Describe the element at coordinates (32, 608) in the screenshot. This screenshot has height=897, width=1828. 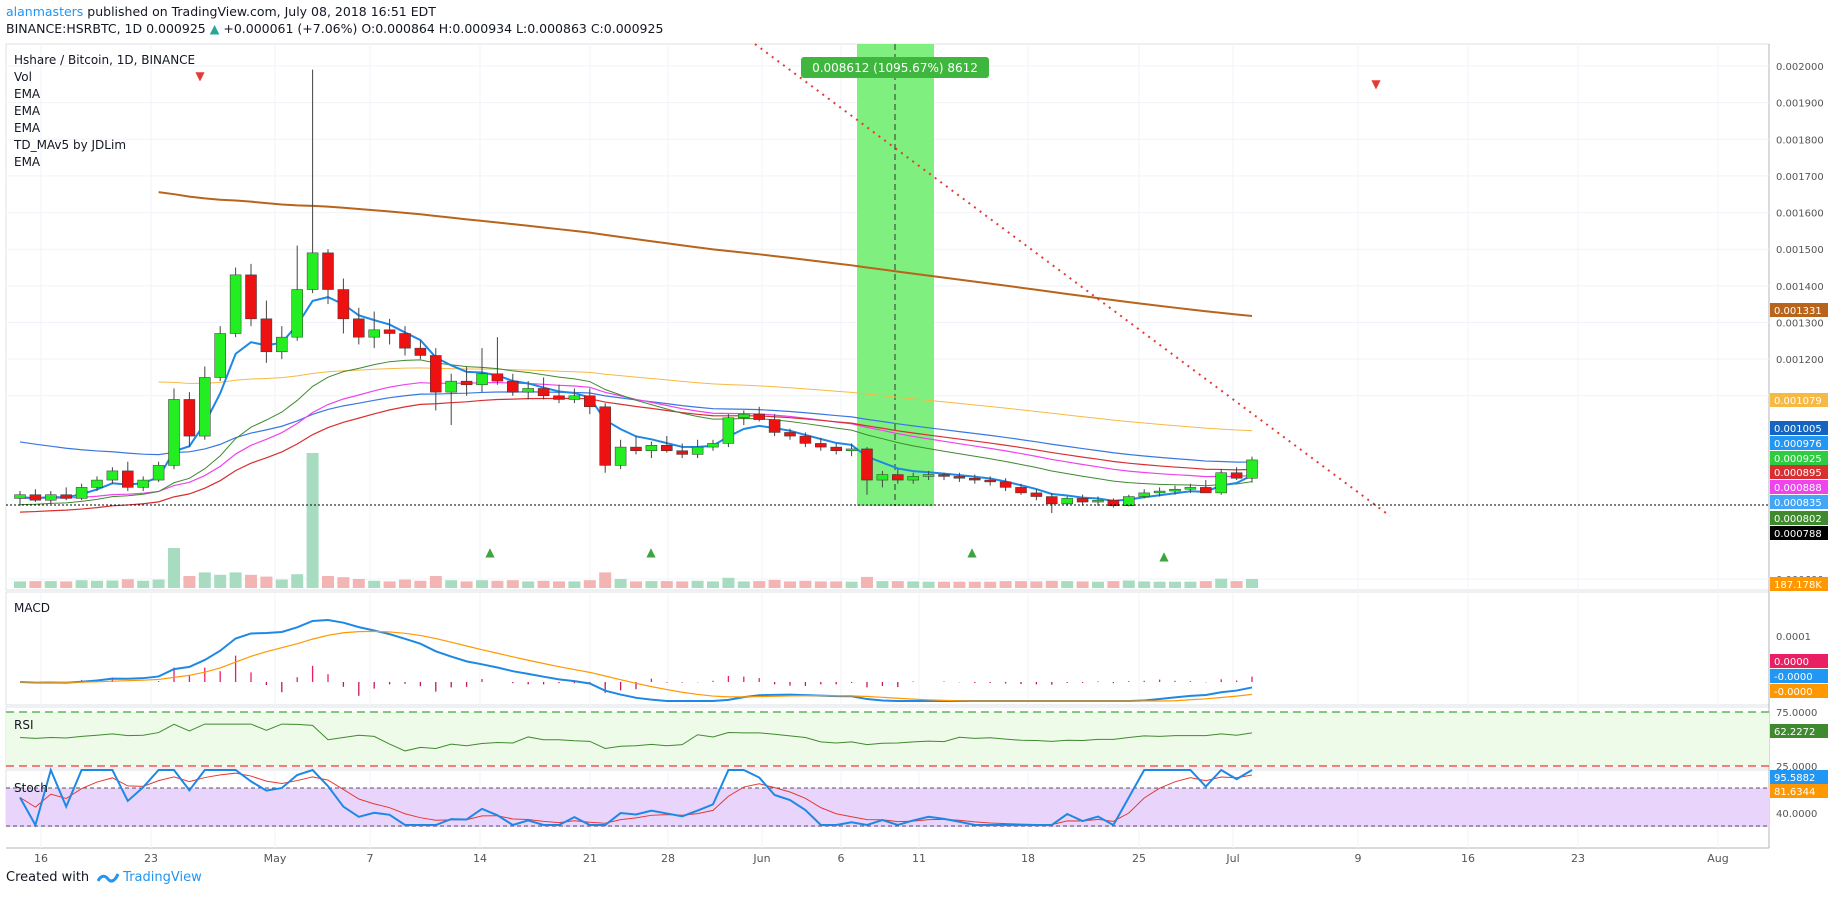
I see `macd-label: MACD` at that location.